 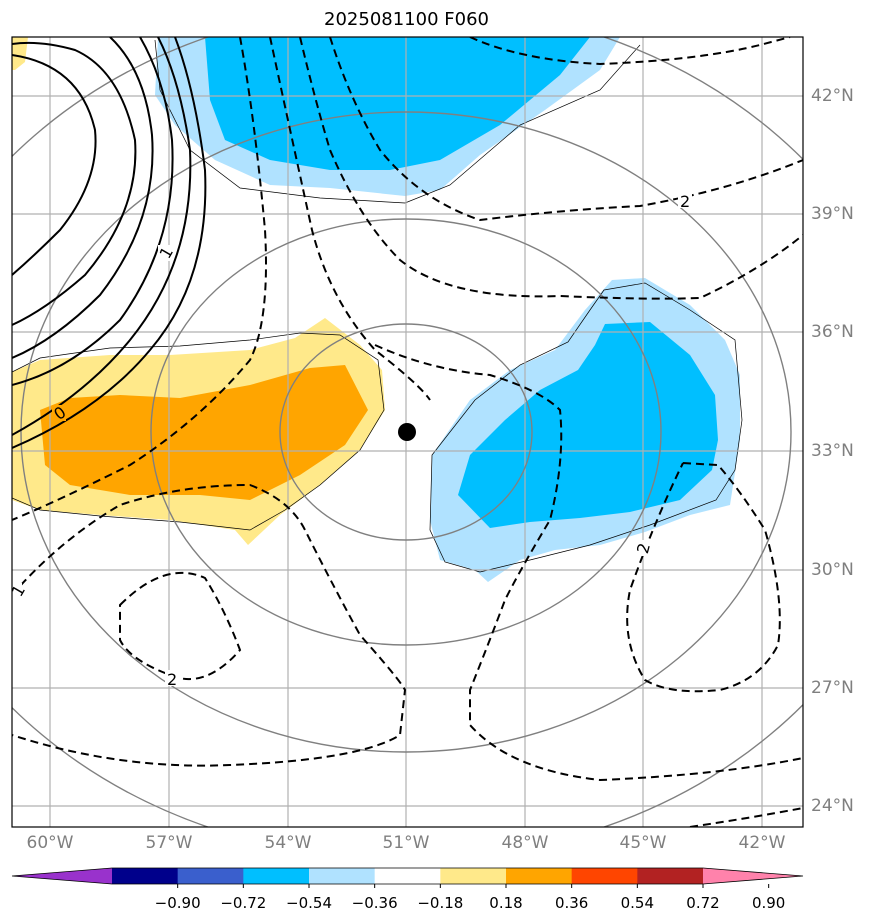 I want to click on colorbar-tick-label: −0.36, so click(x=374, y=903).